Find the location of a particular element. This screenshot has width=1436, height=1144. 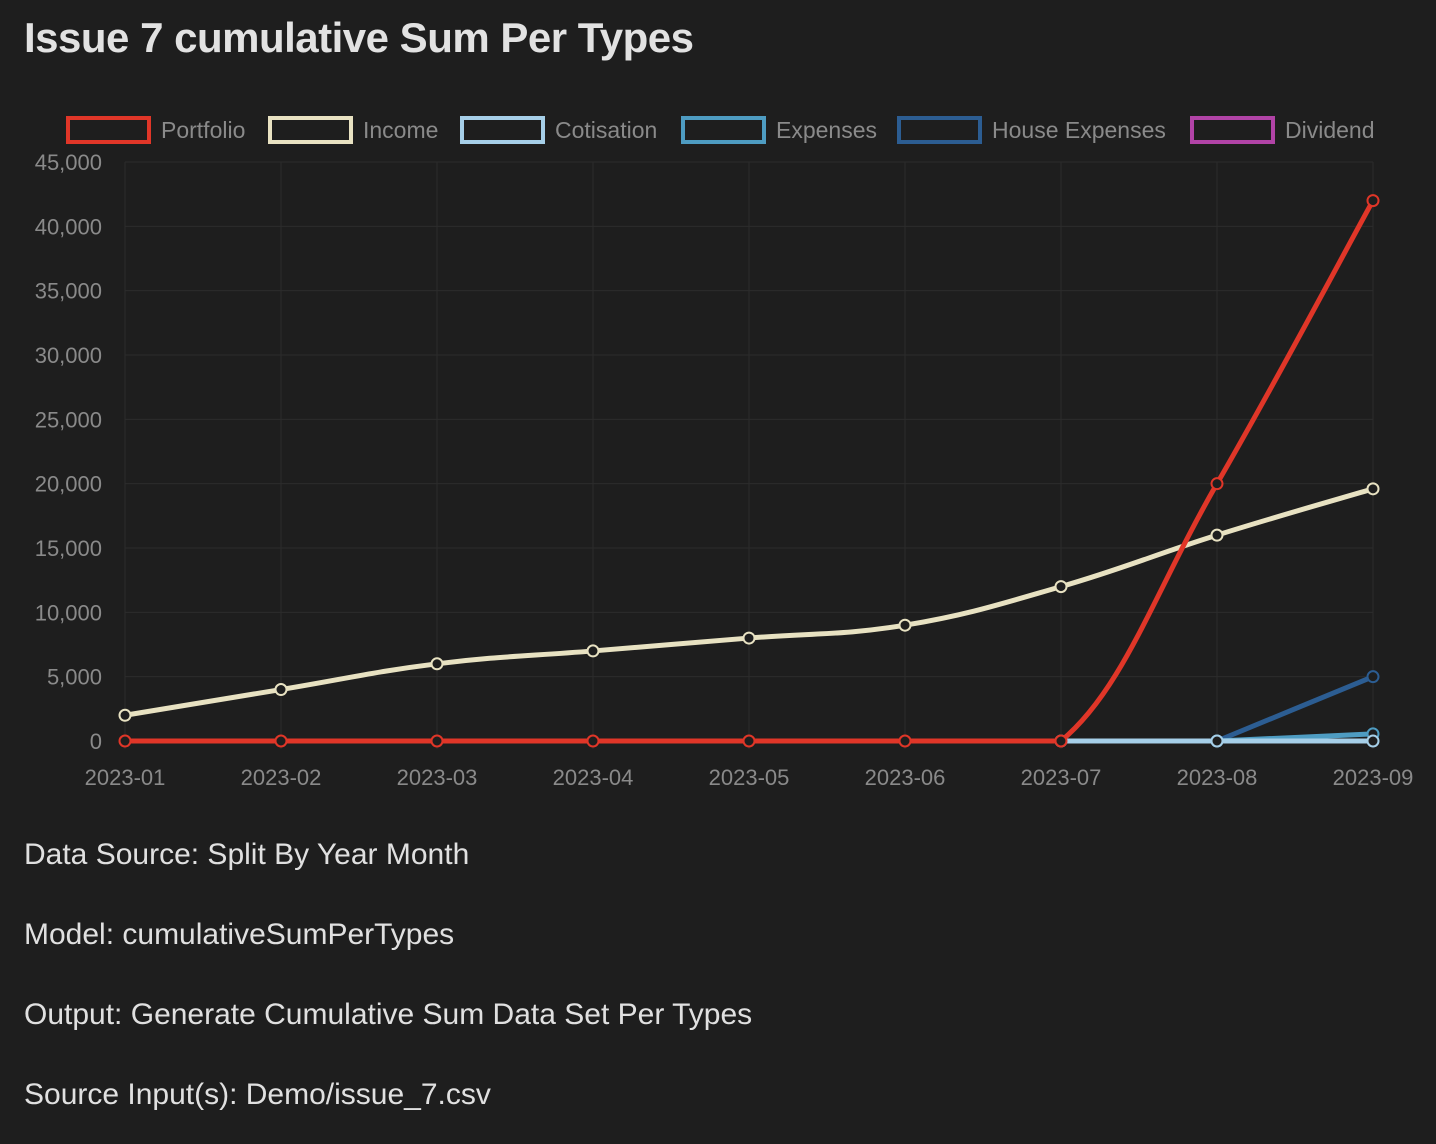

legend-label-income: Income is located at coordinates (400, 130).